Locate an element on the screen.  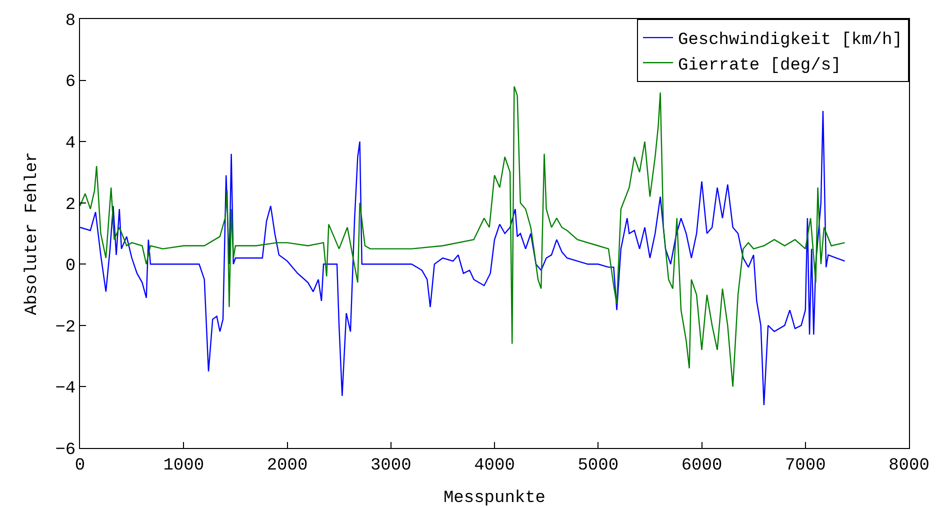
y-tick-label: −2 is located at coordinates (65, 328).